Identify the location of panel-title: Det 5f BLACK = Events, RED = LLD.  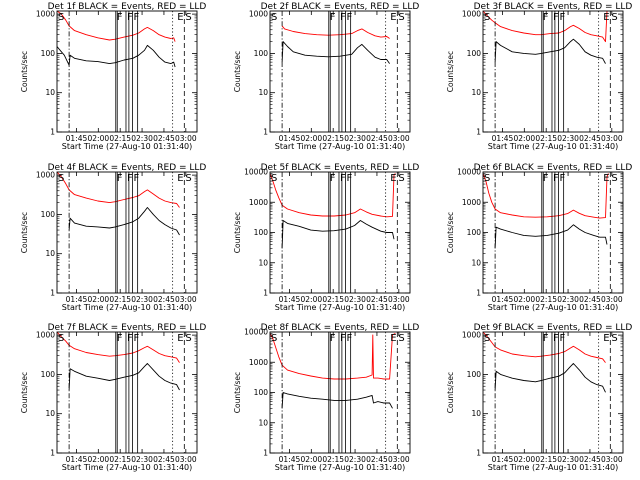
(340, 168).